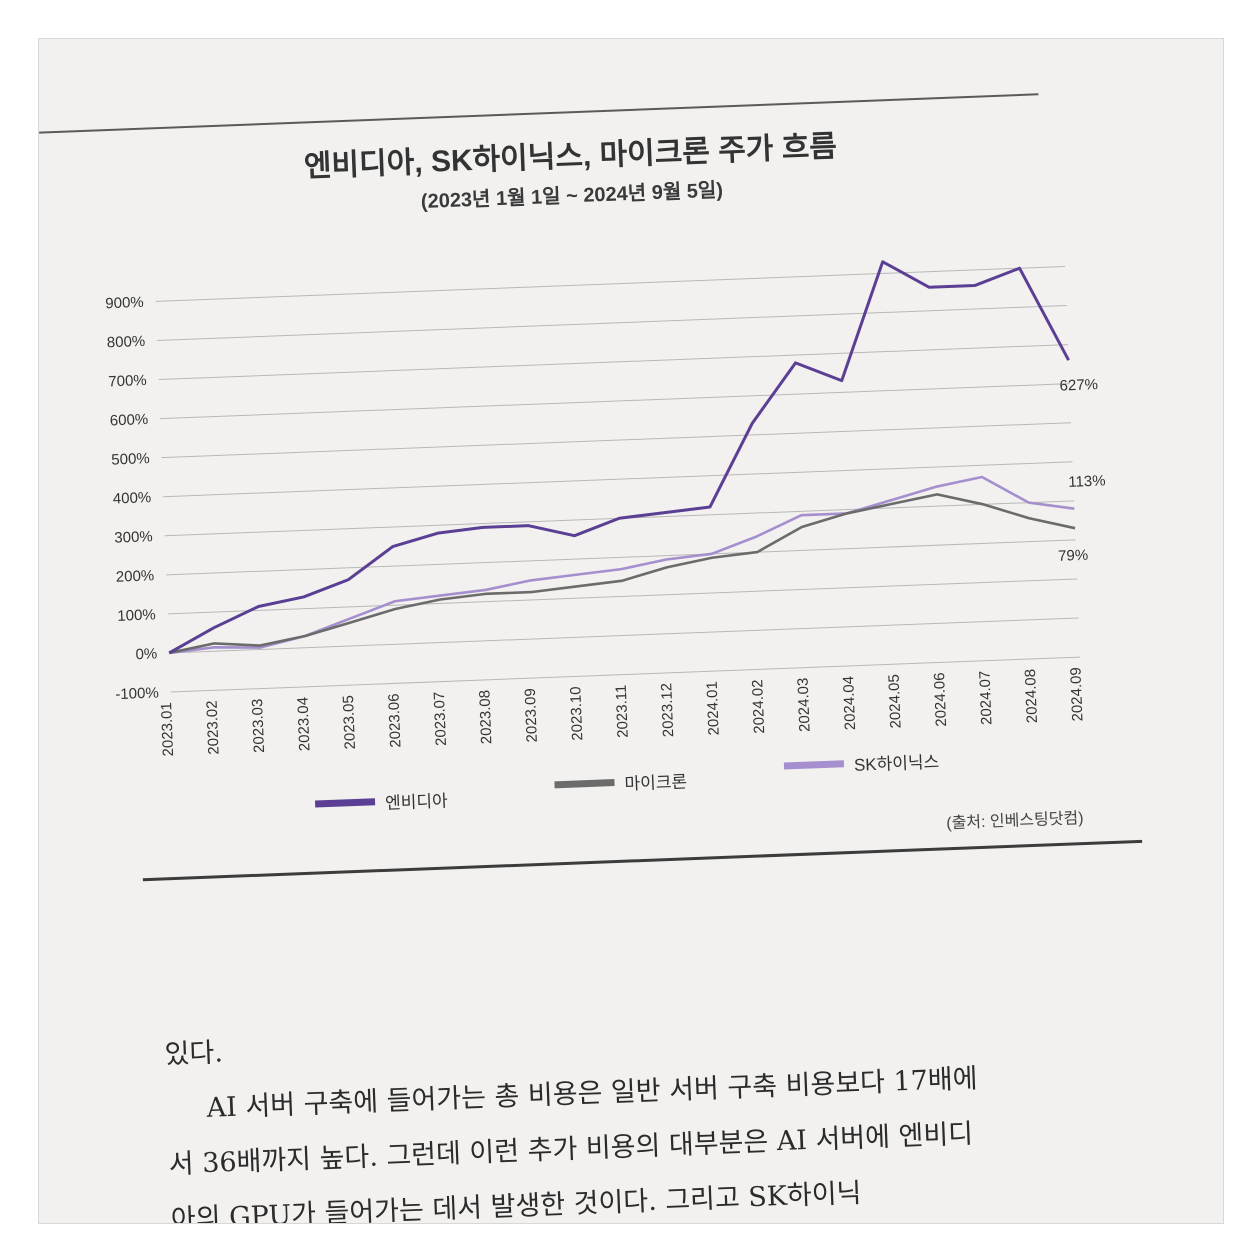 This screenshot has height=1260, width=1260. I want to click on legend-item-micron: 마이크론, so click(620, 782).